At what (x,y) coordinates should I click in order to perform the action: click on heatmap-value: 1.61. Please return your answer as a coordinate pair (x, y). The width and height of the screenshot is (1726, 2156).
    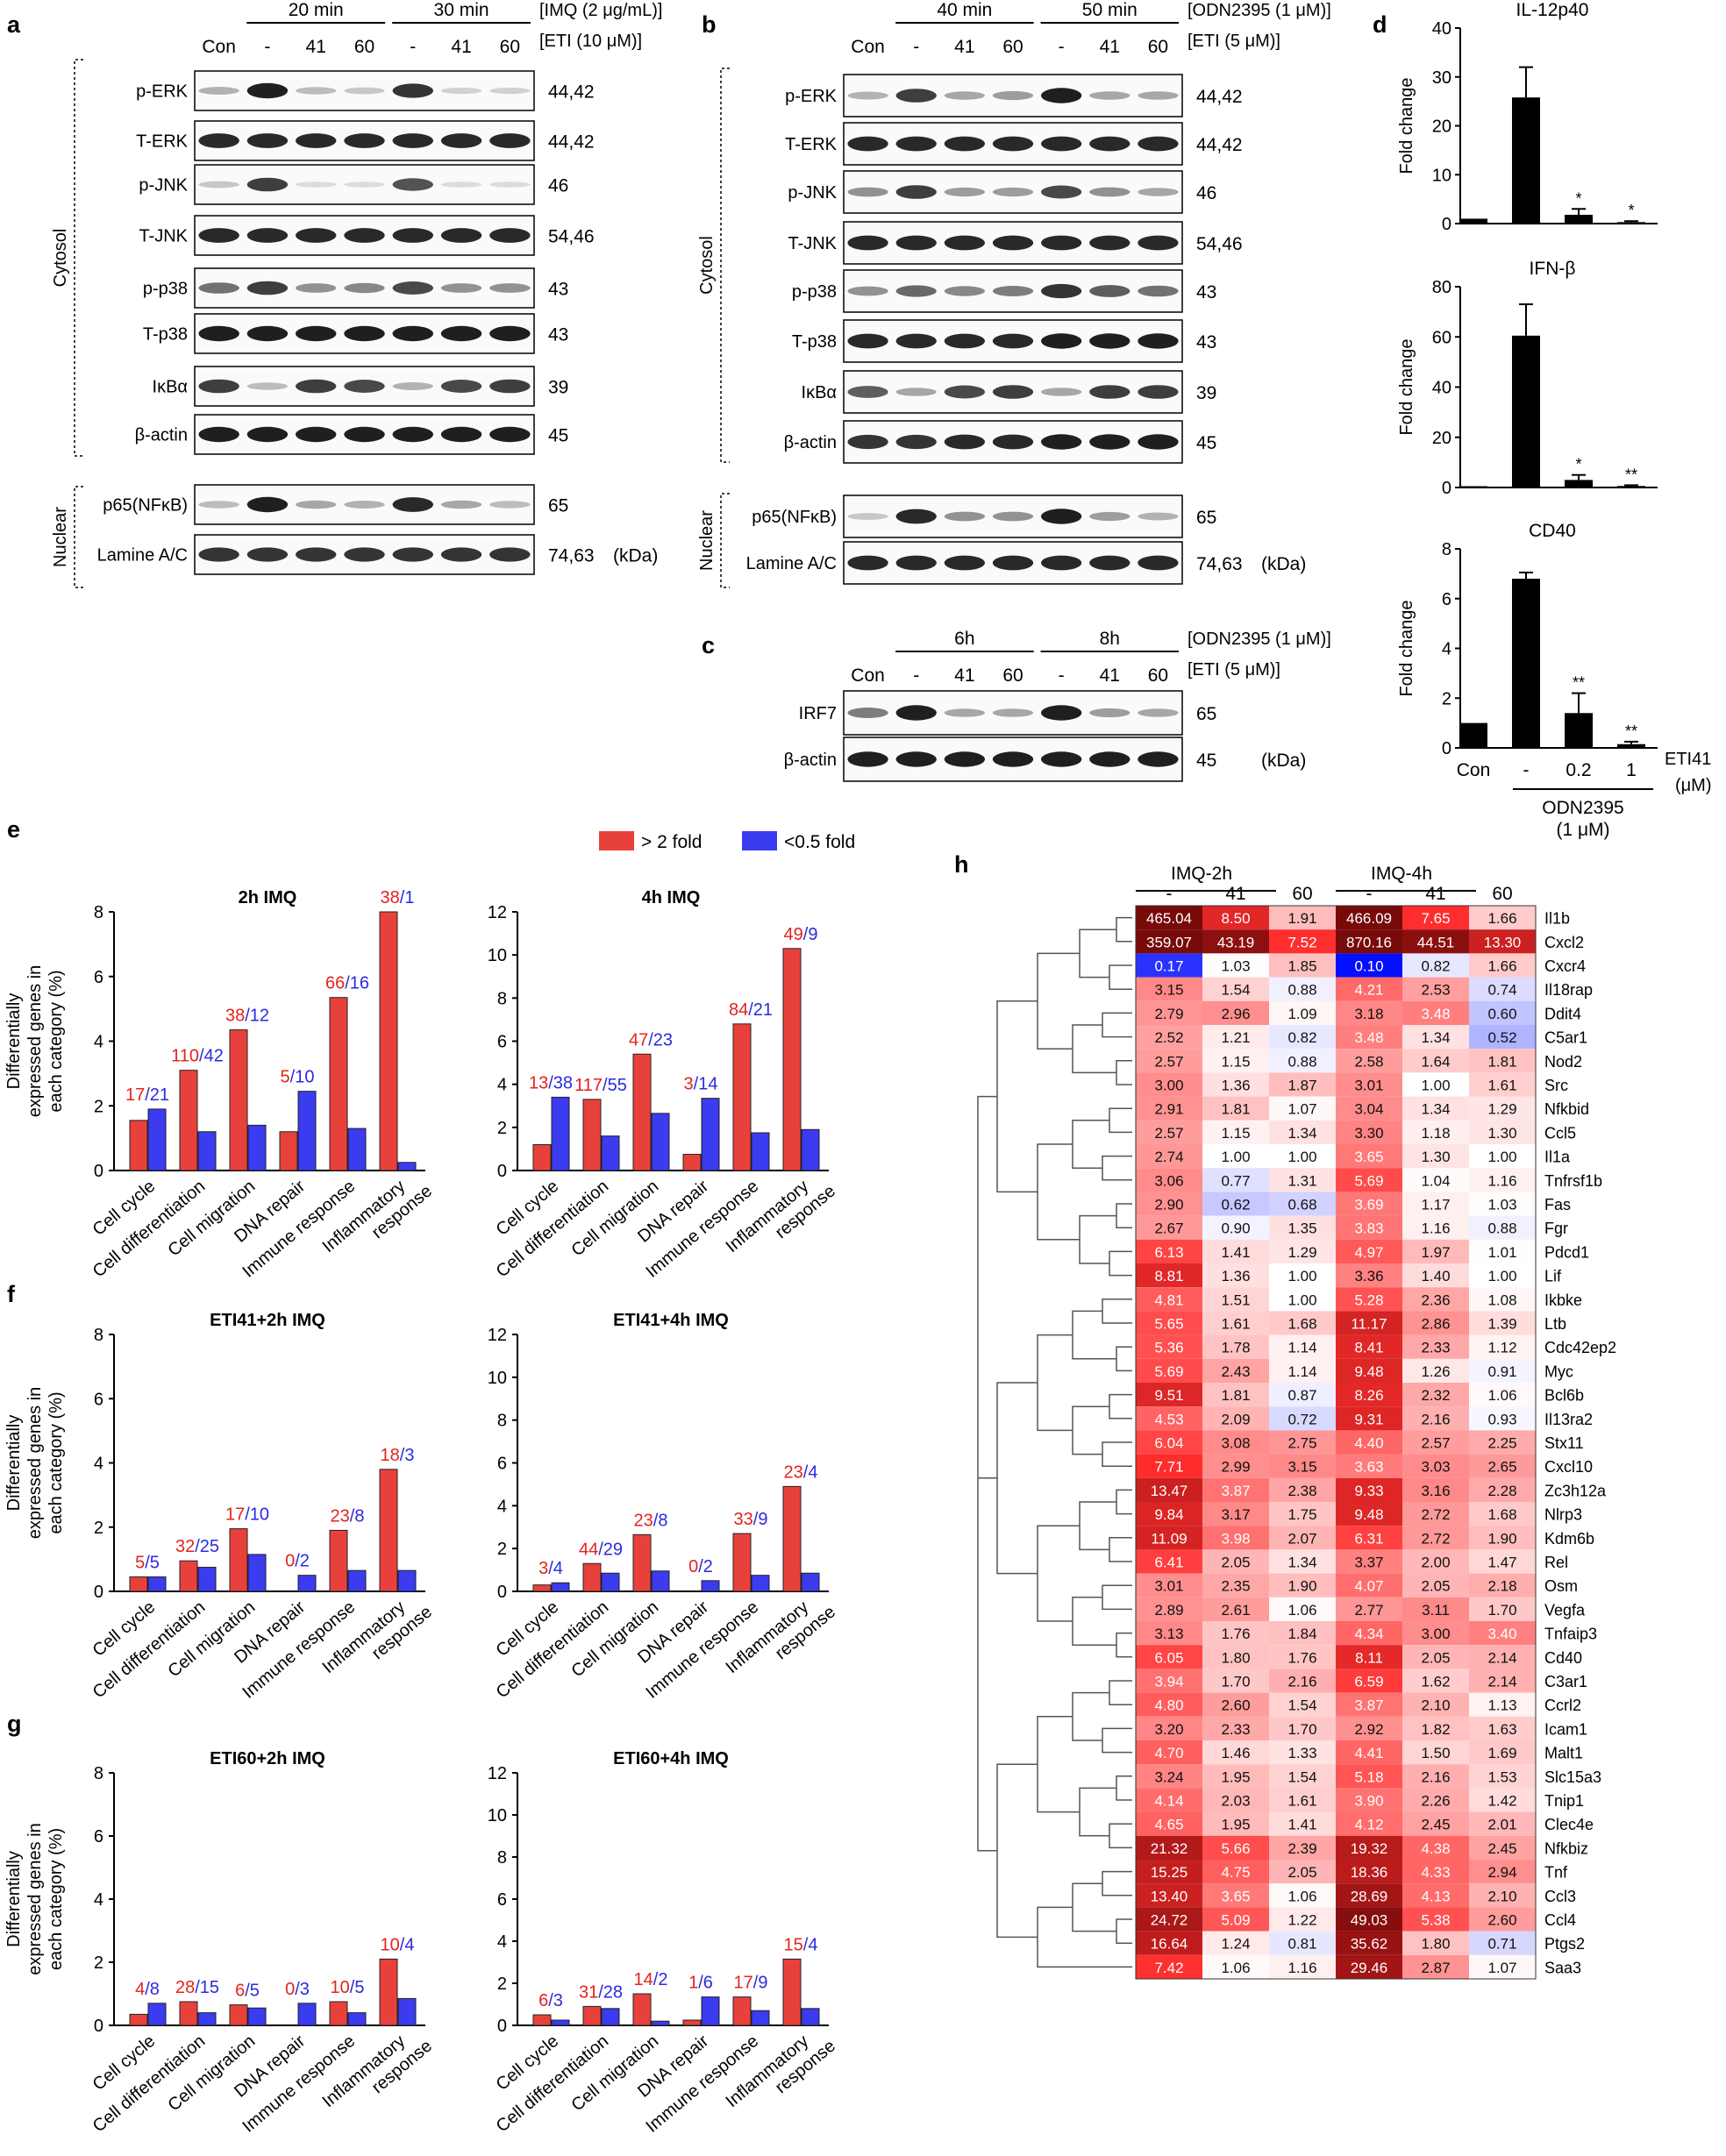
    Looking at the image, I should click on (1235, 1324).